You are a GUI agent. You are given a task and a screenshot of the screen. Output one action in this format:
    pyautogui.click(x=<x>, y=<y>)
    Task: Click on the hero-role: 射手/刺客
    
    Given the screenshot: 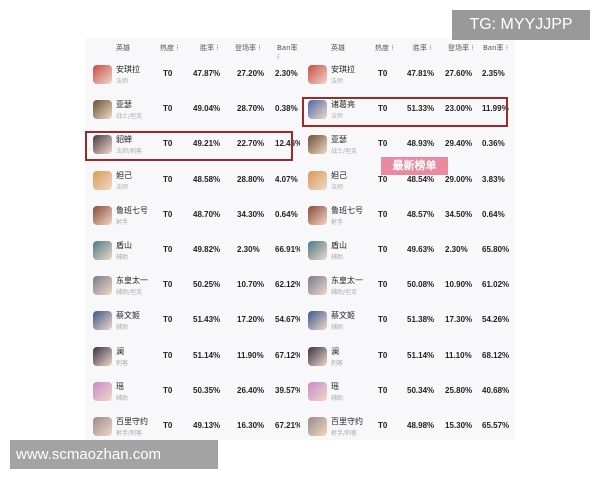 What is the action you would take?
    pyautogui.click(x=129, y=433)
    